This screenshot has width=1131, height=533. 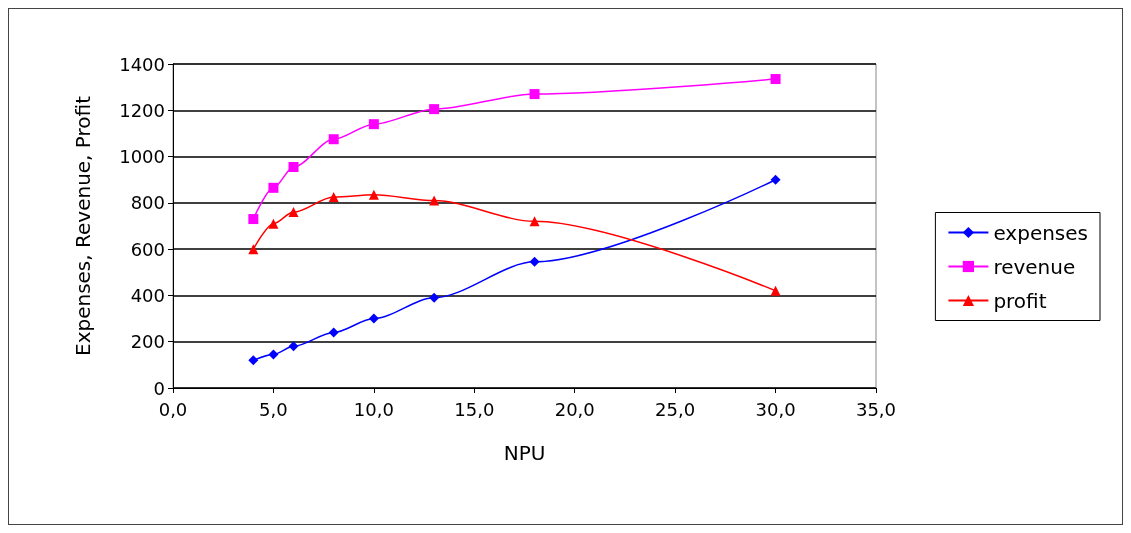 What do you see at coordinates (775, 409) in the screenshot?
I see `x-tick-label: 30,0` at bounding box center [775, 409].